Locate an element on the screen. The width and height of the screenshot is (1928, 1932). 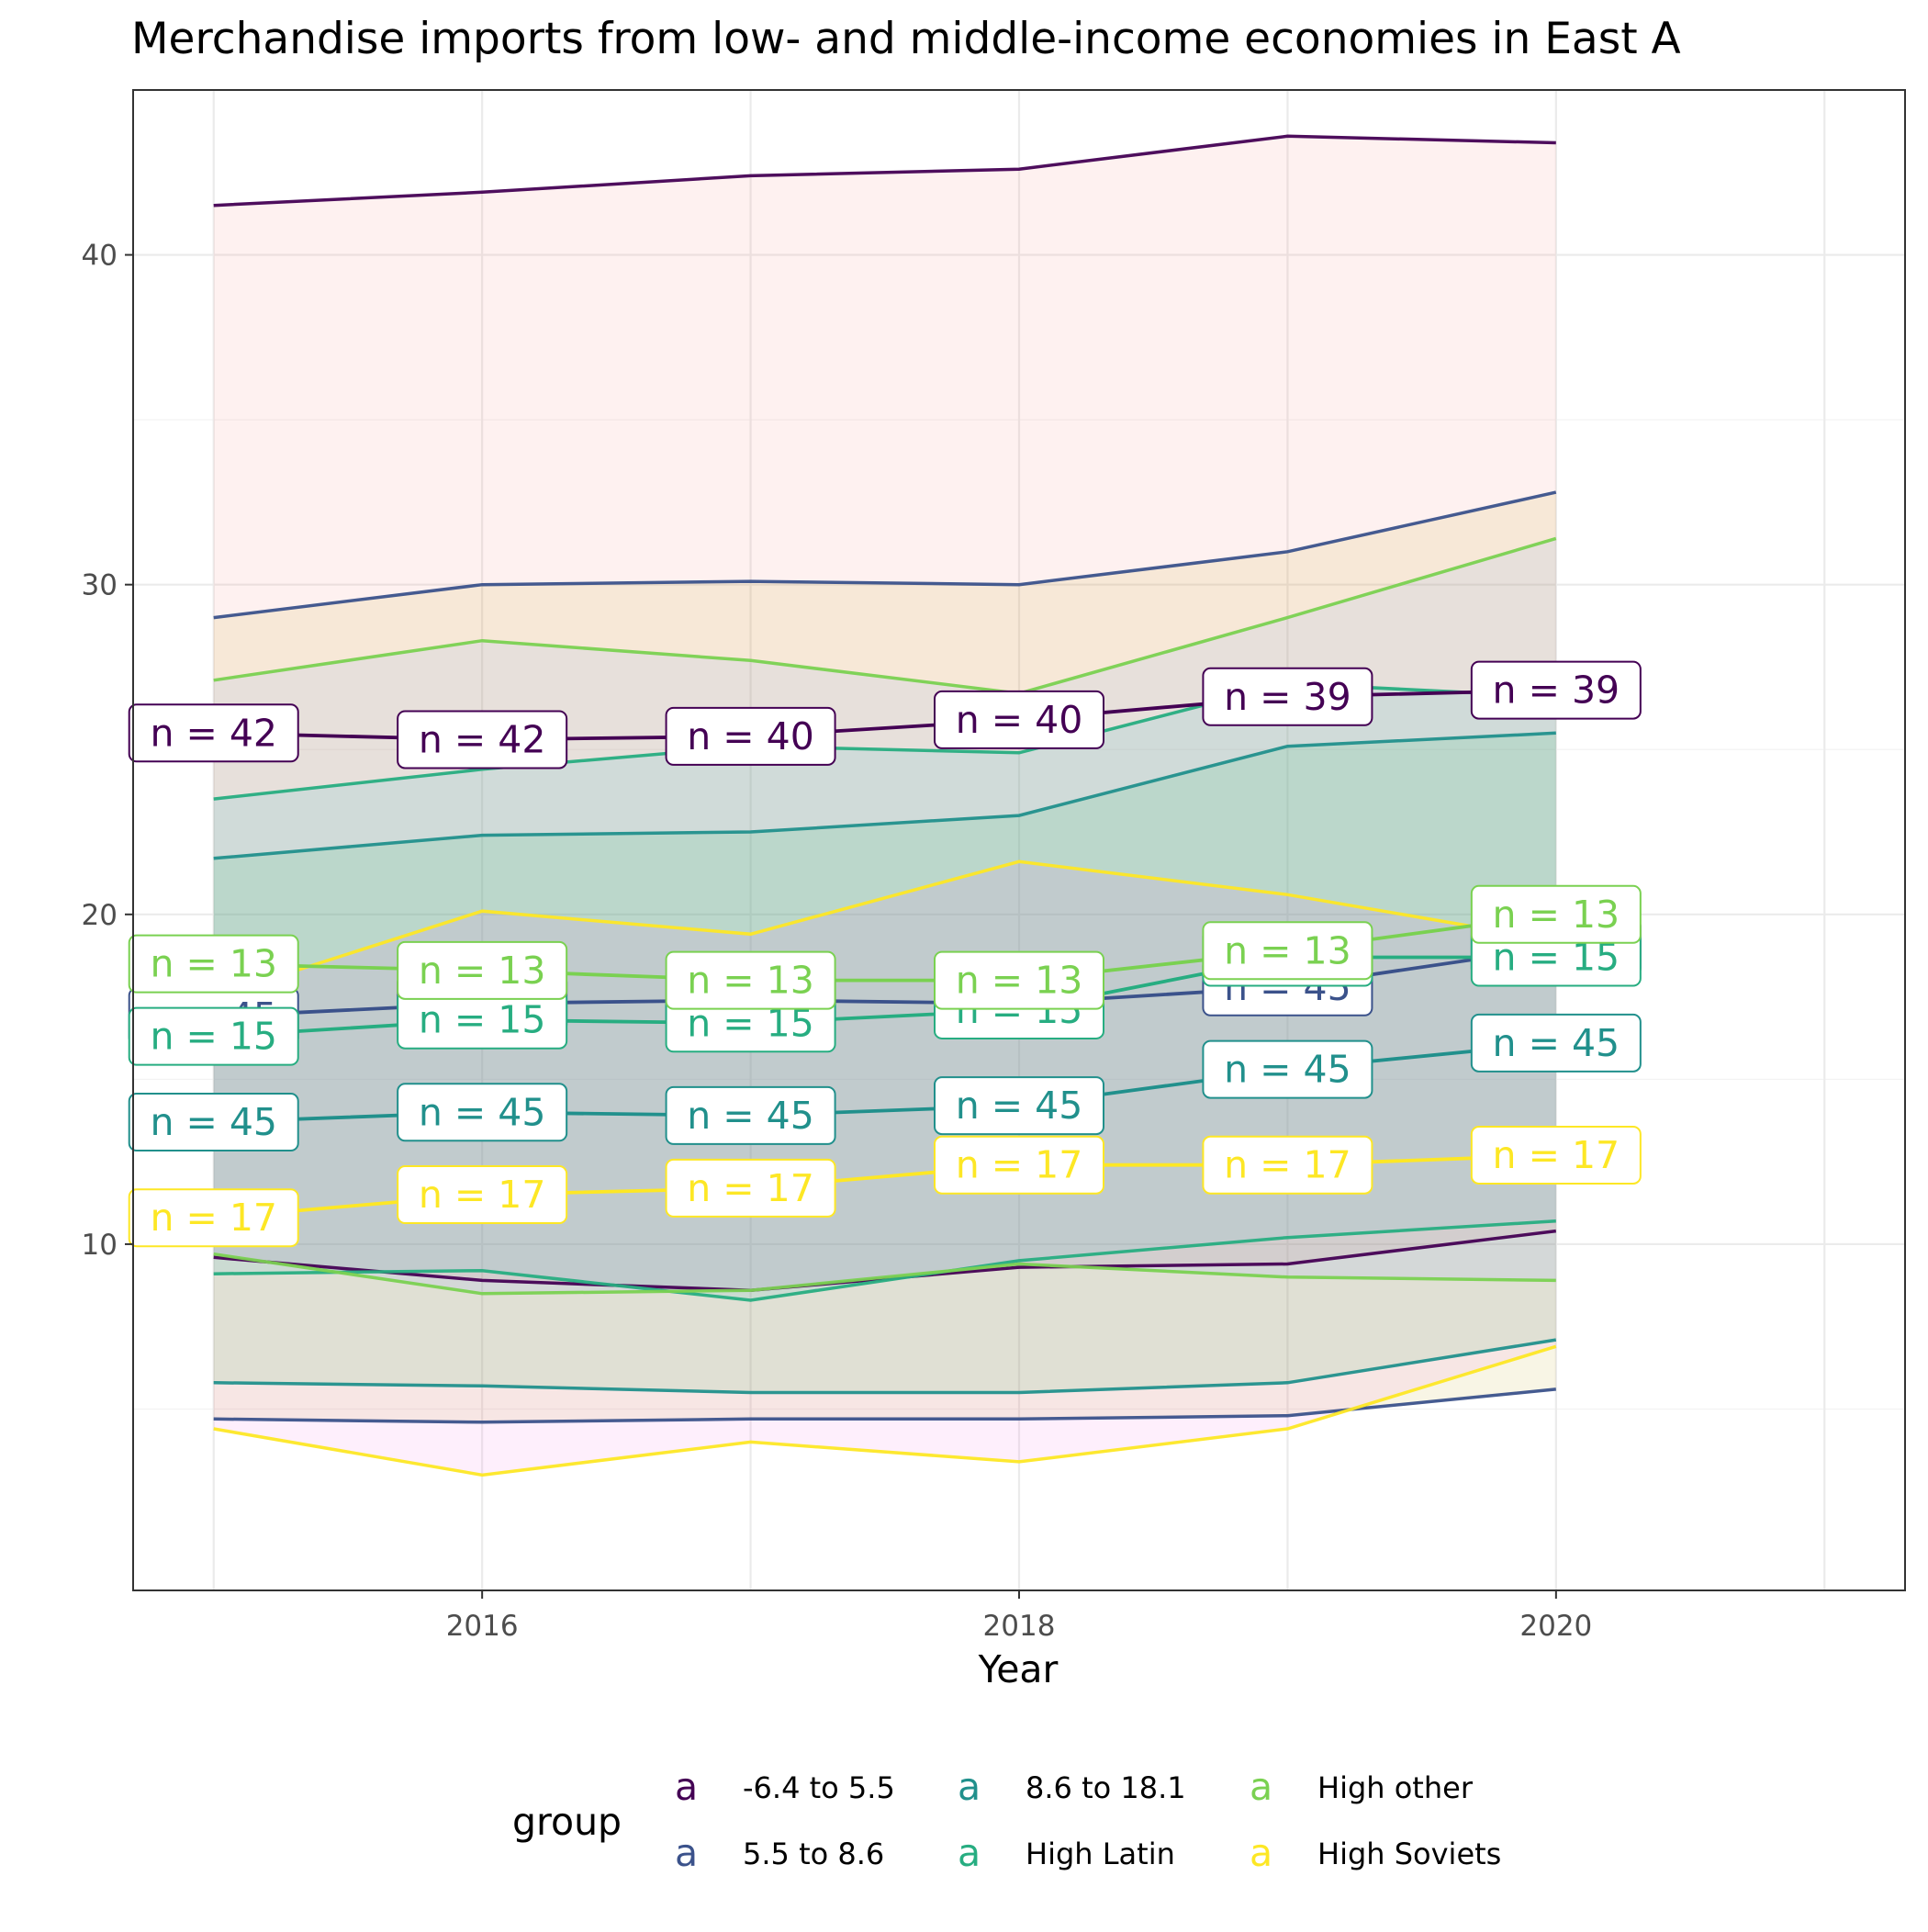
point-label: n = 40 is located at coordinates (750, 736).